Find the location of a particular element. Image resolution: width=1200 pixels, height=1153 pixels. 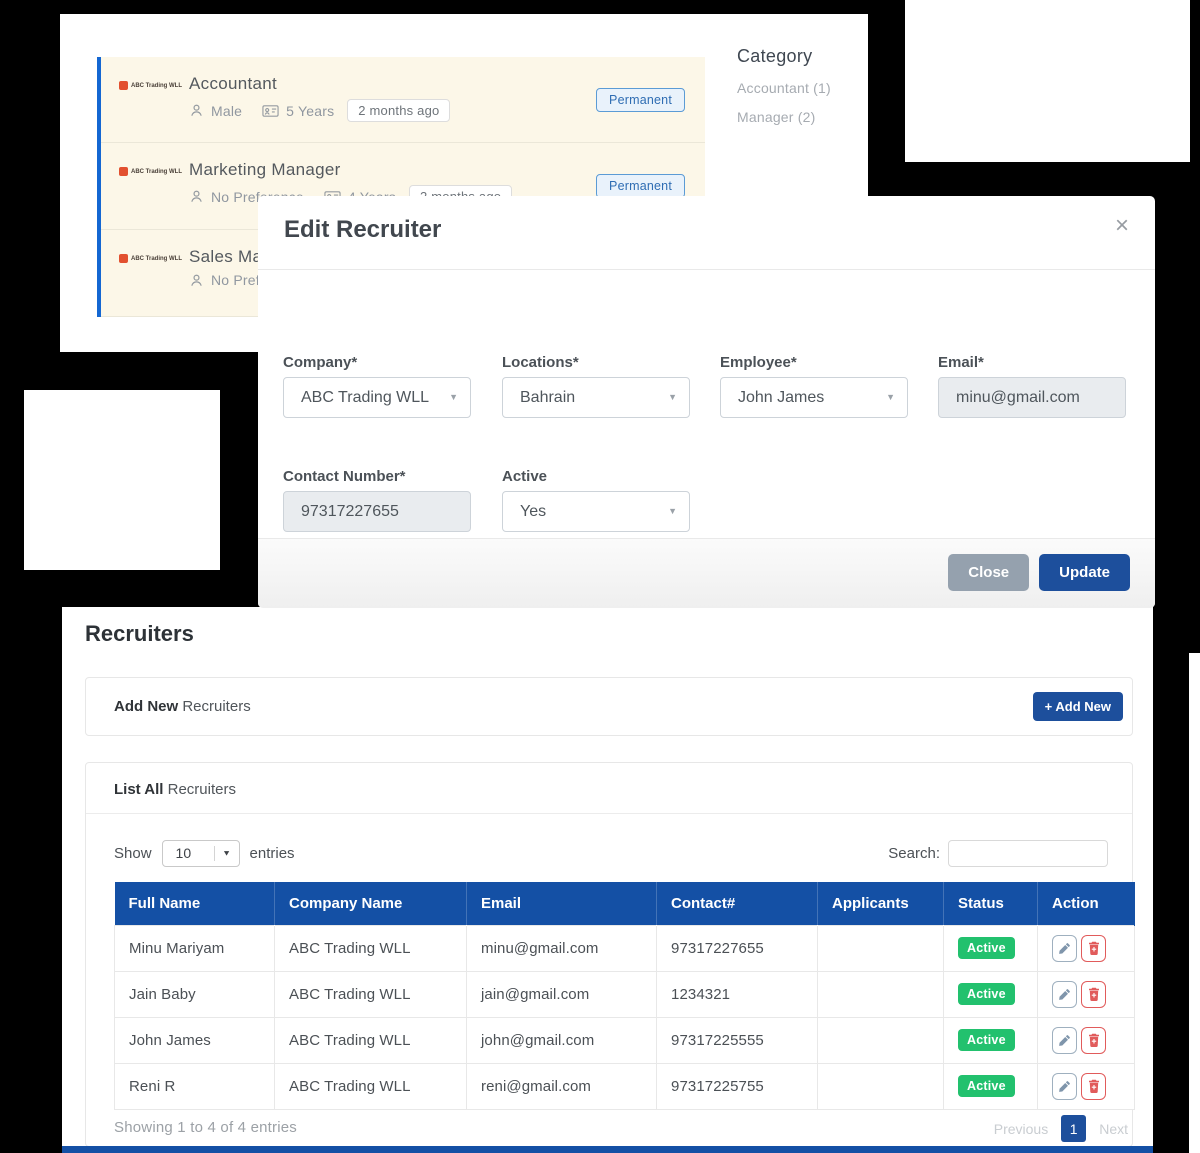

contact-number-field: 97317227655 is located at coordinates (377, 511).